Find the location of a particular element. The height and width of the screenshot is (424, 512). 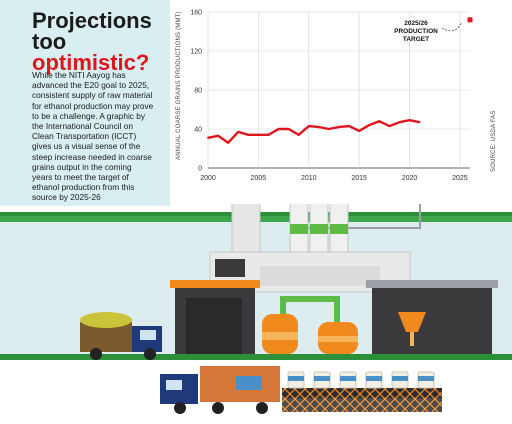

production-points is located at coordinates (314, 131).